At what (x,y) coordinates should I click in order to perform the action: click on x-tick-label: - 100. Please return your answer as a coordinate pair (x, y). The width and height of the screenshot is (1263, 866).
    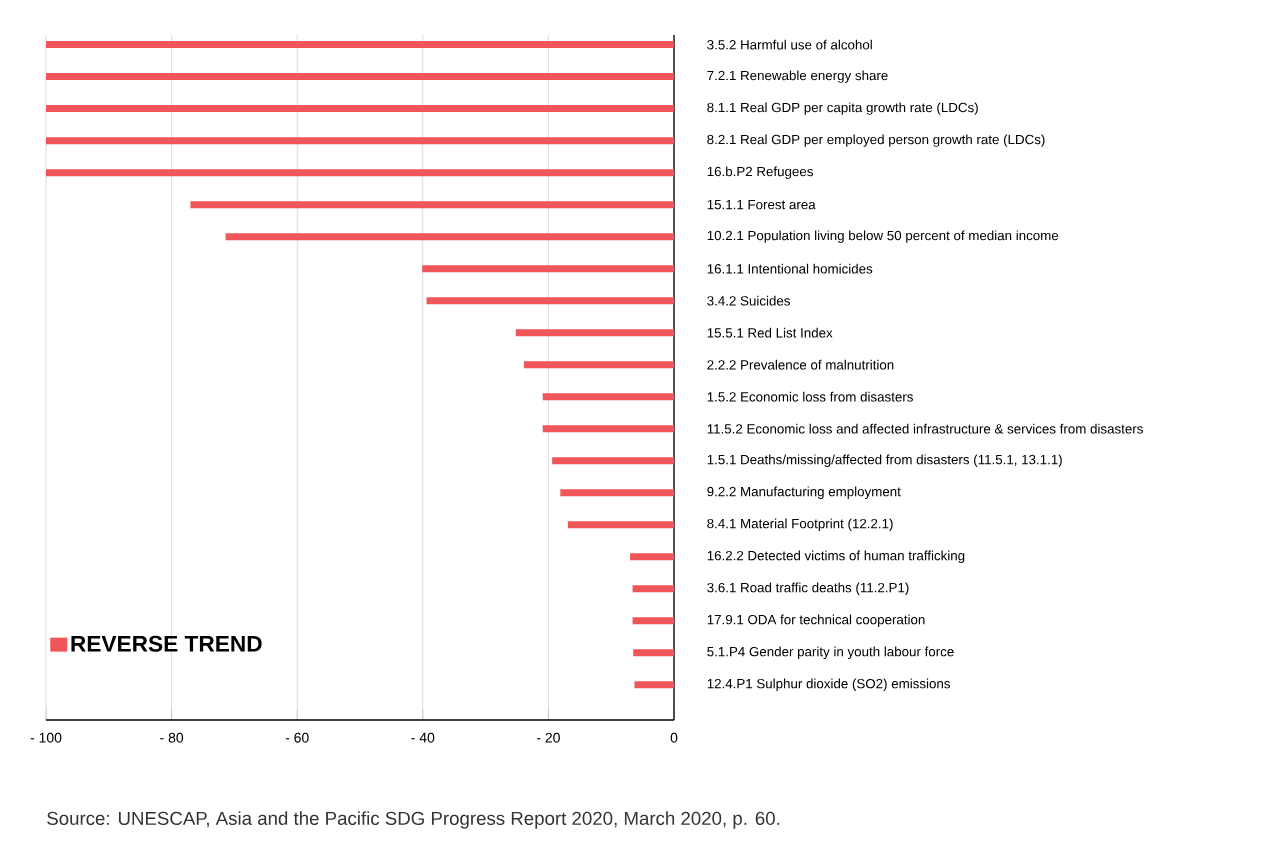
    Looking at the image, I should click on (46, 737).